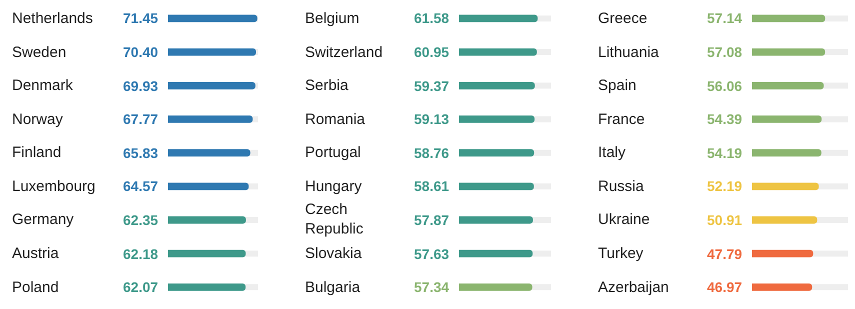  Describe the element at coordinates (724, 186) in the screenshot. I see `data-label: 52.19` at that location.